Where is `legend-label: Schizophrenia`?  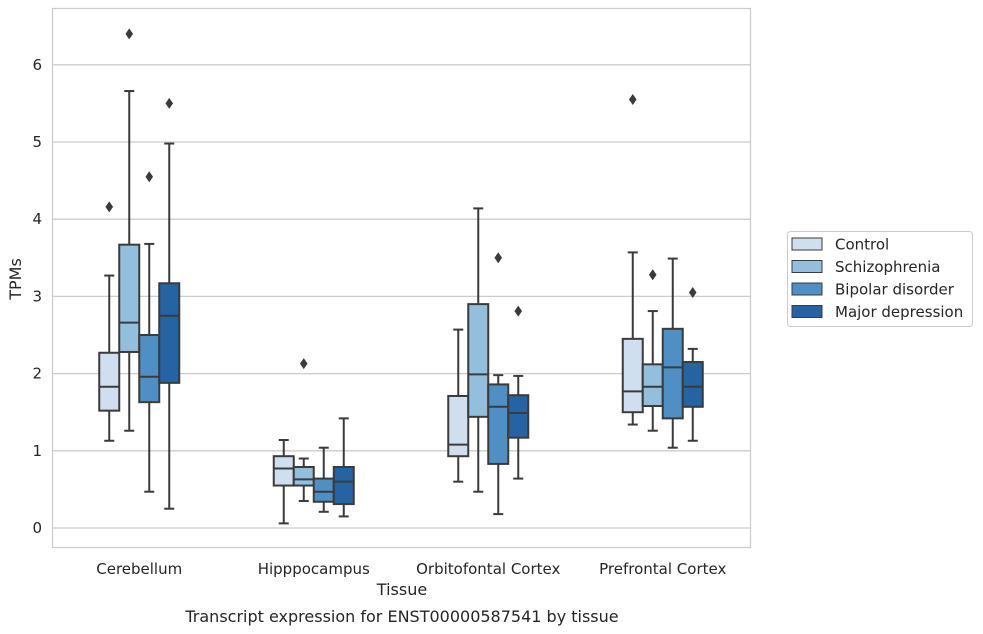
legend-label: Schizophrenia is located at coordinates (887, 267).